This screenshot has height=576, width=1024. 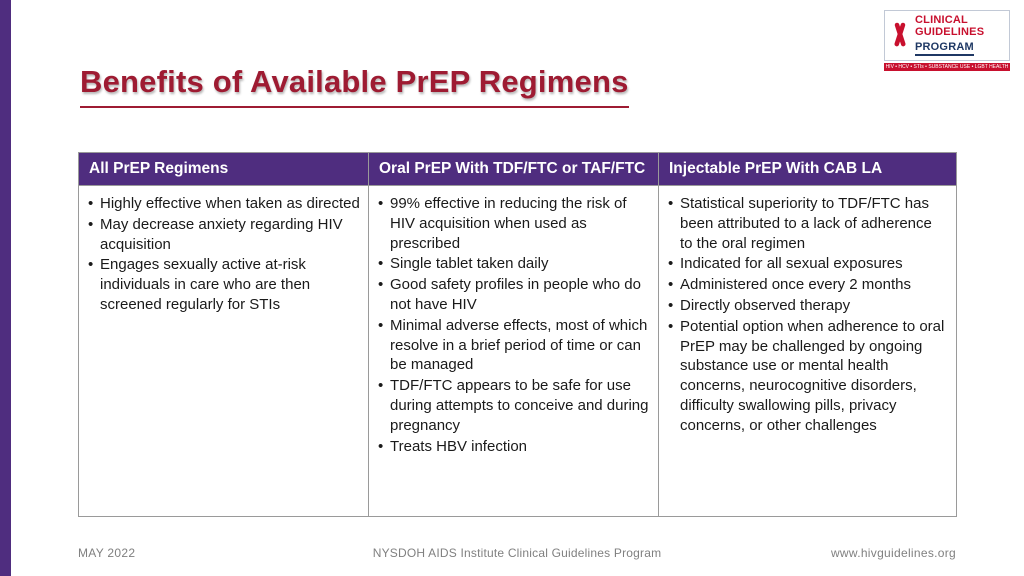 What do you see at coordinates (223, 204) in the screenshot?
I see `bullet-item: Highly effective when taken as directed` at bounding box center [223, 204].